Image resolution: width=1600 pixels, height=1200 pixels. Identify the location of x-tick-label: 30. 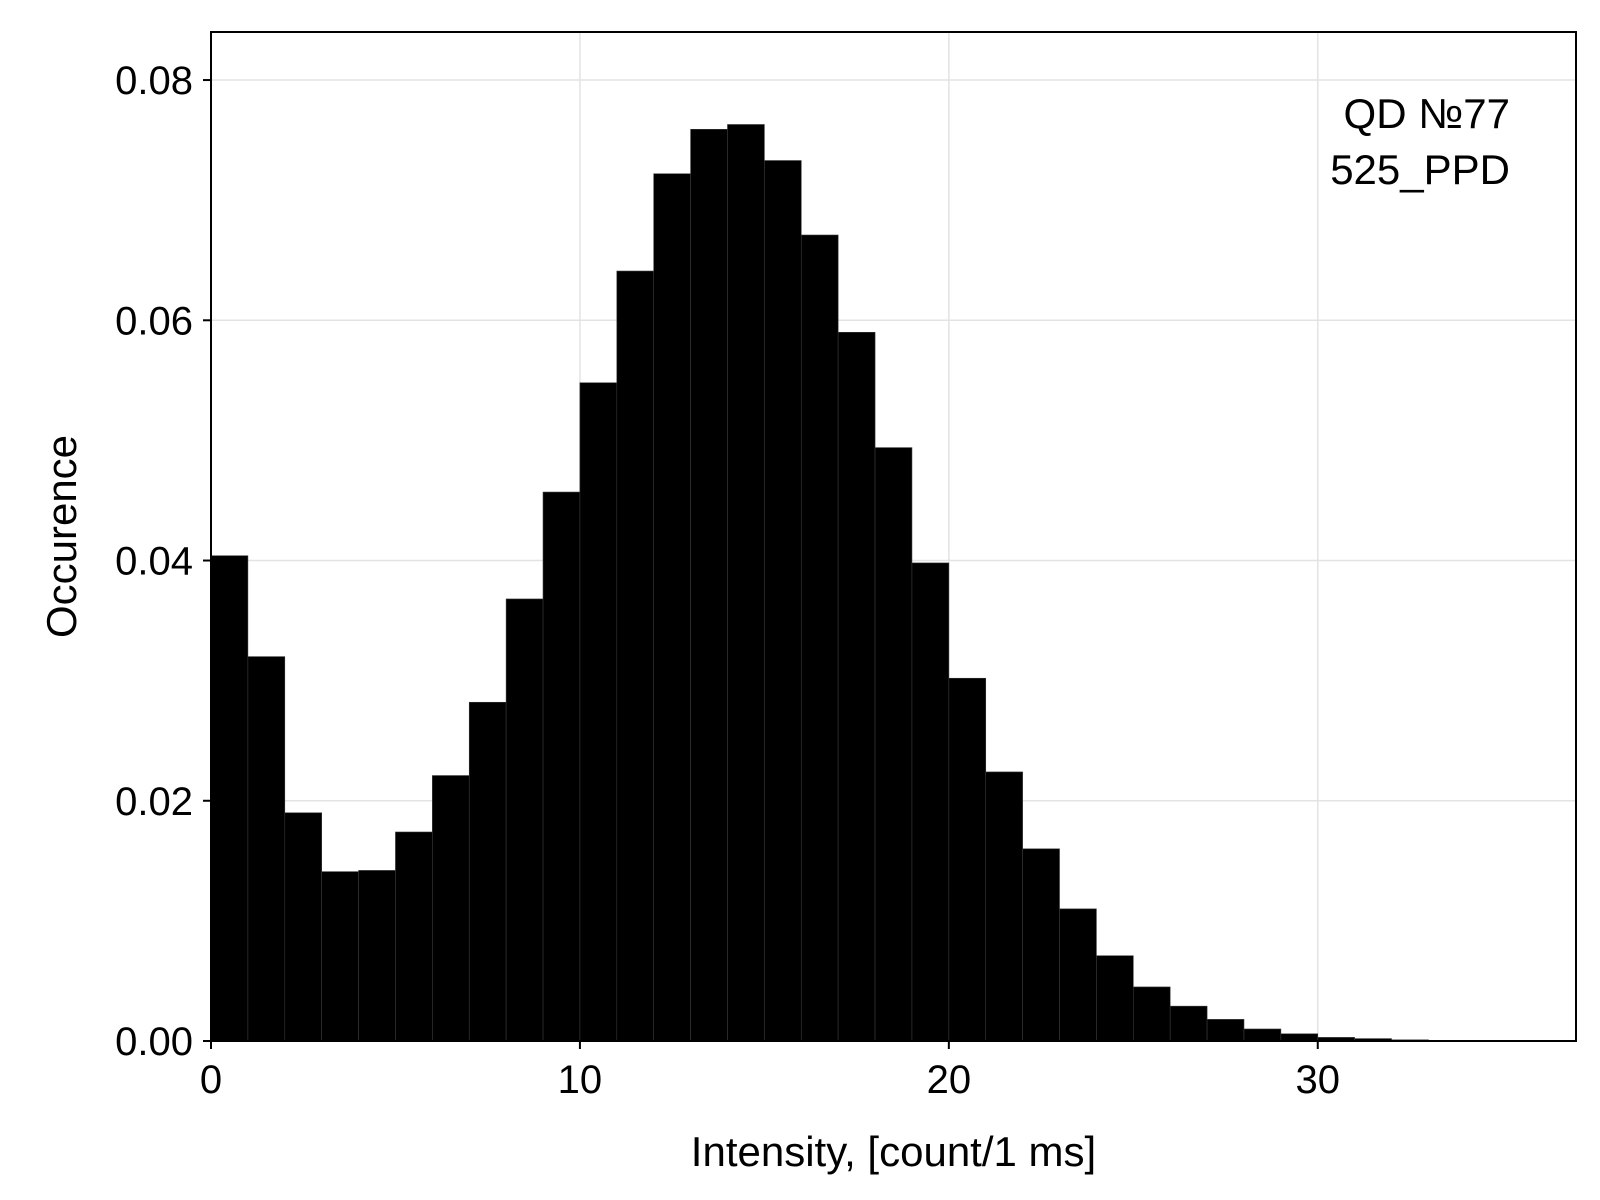
(1318, 1080).